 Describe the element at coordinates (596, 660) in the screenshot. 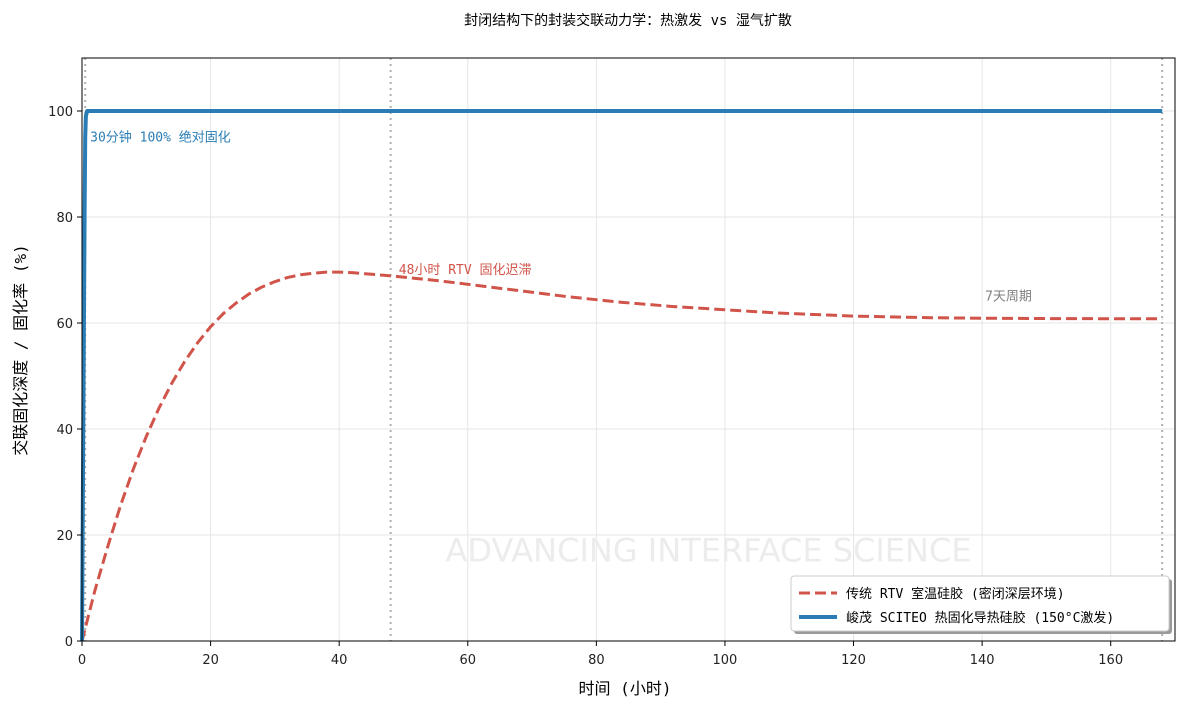

I see `x-tick-label: 80` at that location.